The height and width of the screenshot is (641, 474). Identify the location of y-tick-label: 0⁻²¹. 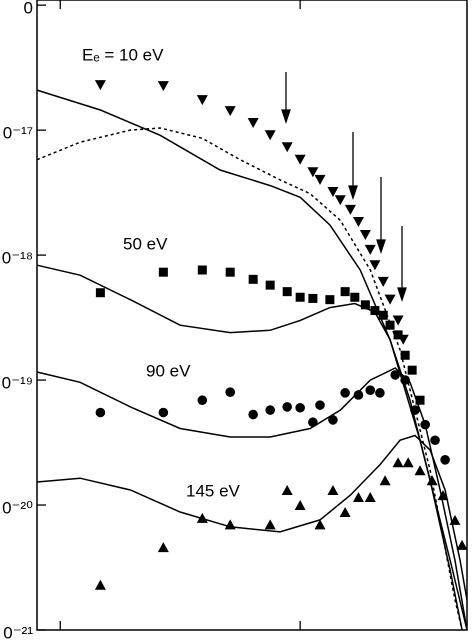
(18, 632).